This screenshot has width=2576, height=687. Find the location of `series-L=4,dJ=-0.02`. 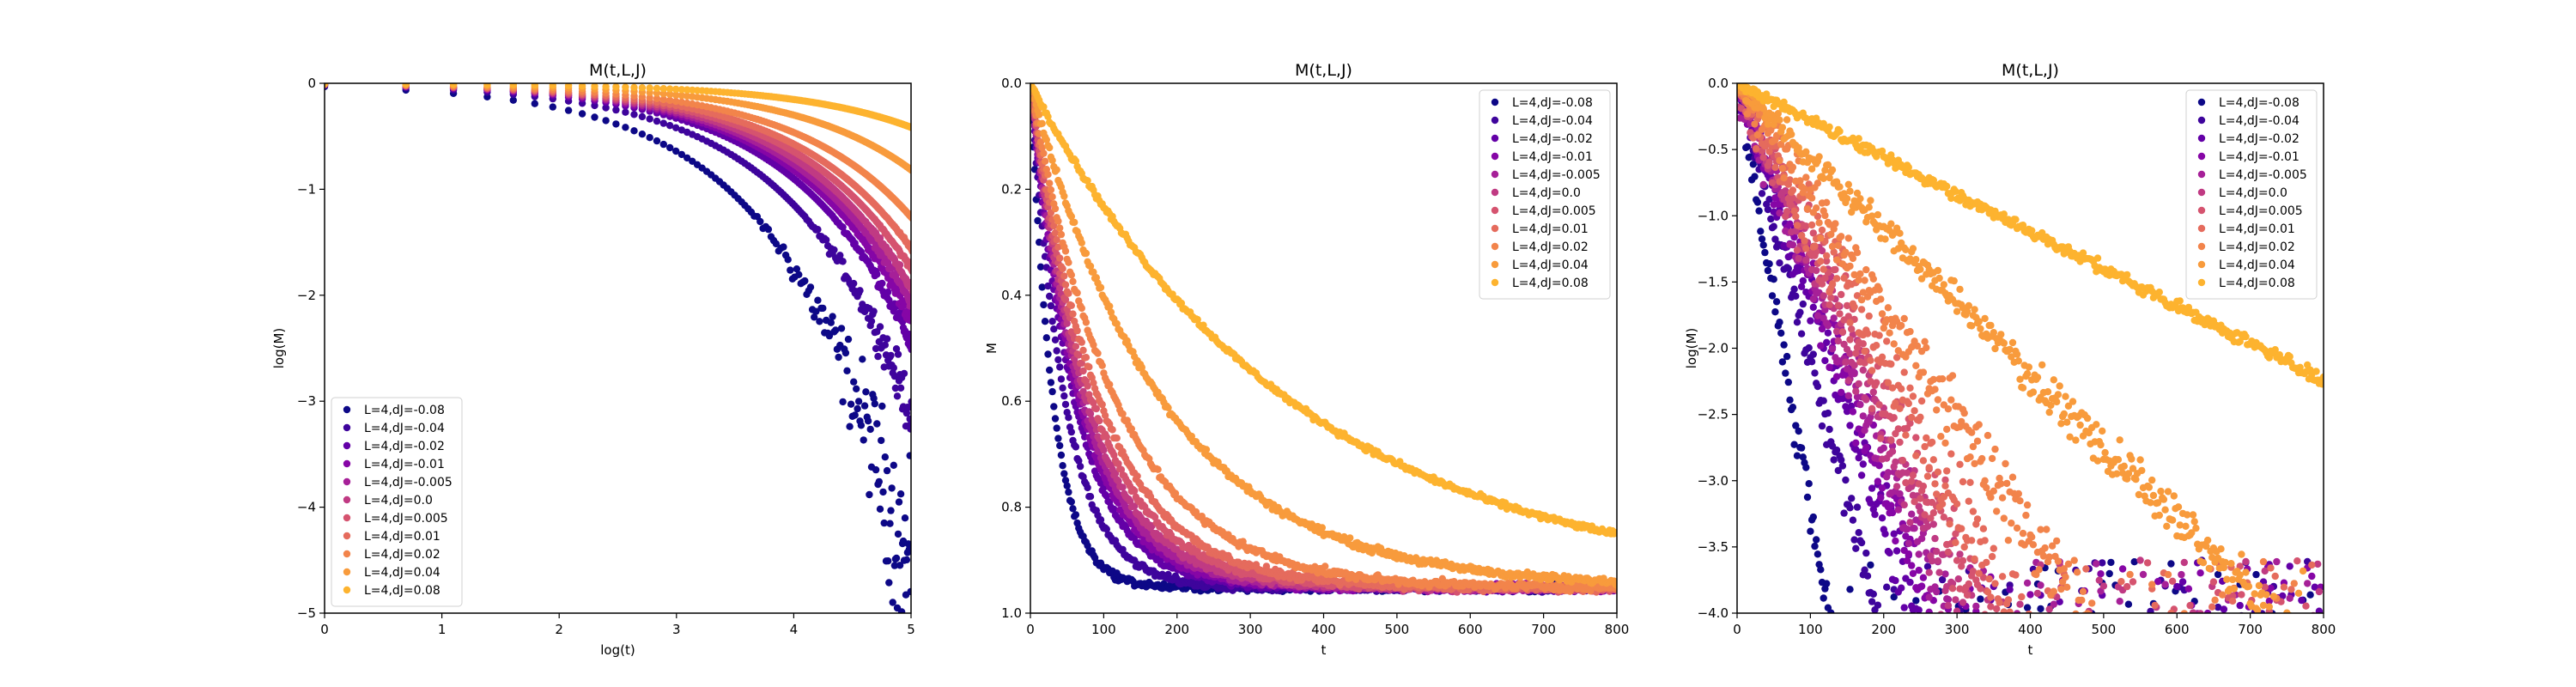

series-L=4,dJ=-0.02 is located at coordinates (618, 218).